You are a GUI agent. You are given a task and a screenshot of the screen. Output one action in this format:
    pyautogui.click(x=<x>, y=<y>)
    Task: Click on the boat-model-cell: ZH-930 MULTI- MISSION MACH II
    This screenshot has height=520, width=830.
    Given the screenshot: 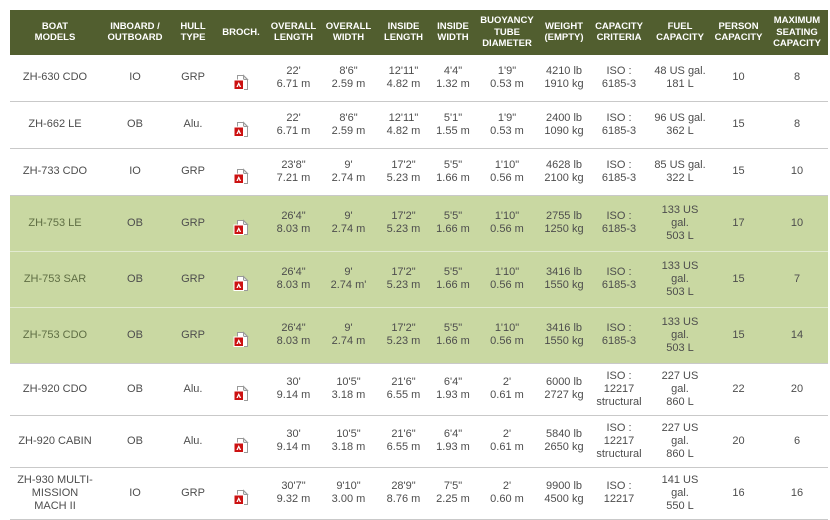 What is the action you would take?
    pyautogui.click(x=55, y=493)
    